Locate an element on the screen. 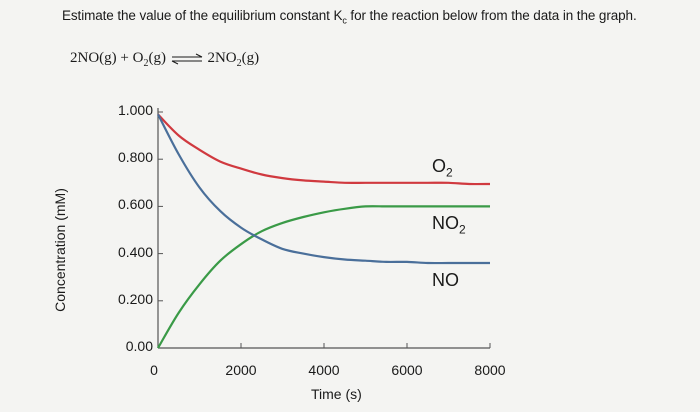 The height and width of the screenshot is (412, 700). series-label-no: NO is located at coordinates (445, 280).